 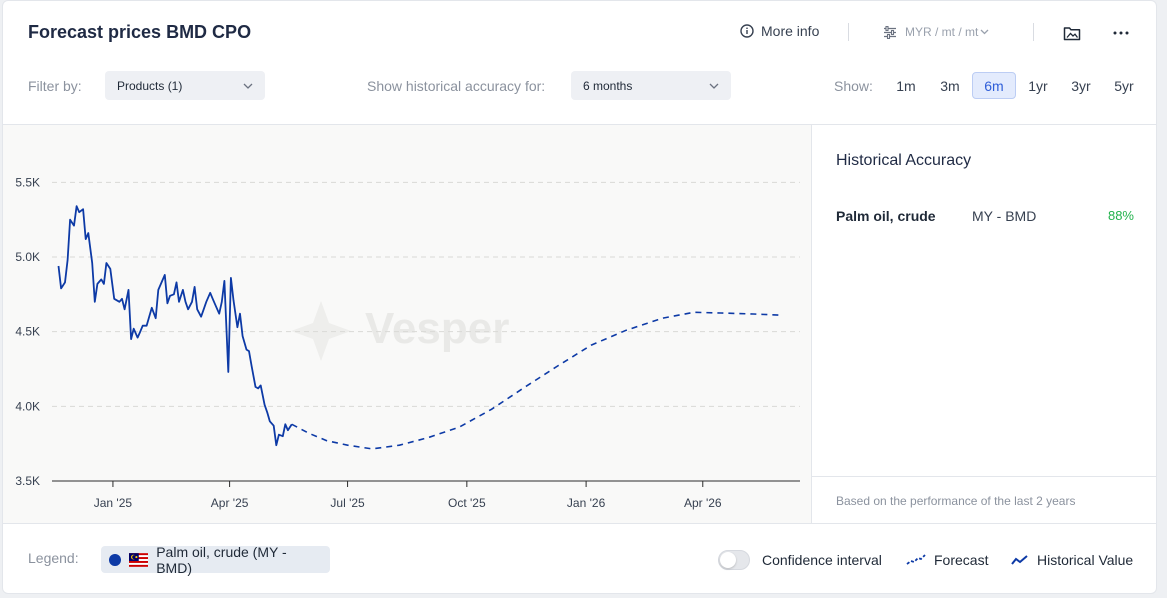 What do you see at coordinates (27, 481) in the screenshot?
I see `y-tick-label: 3.5K` at bounding box center [27, 481].